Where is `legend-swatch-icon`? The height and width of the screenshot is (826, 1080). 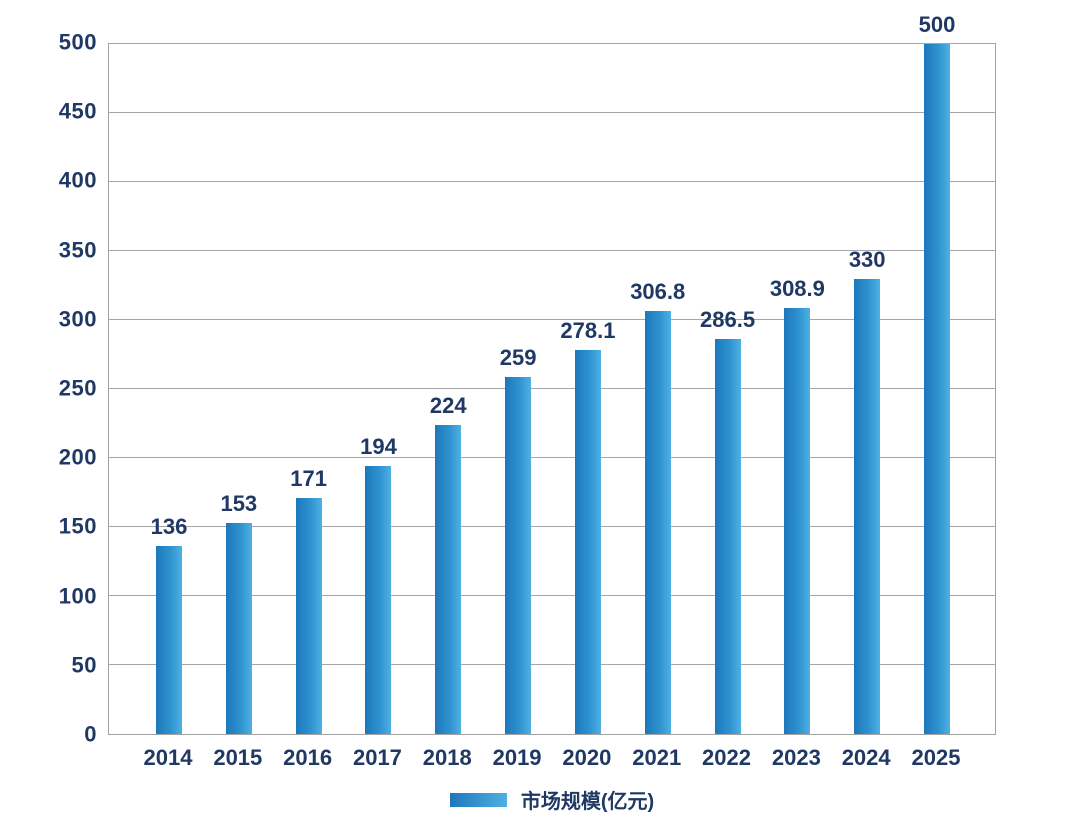 legend-swatch-icon is located at coordinates (478, 799).